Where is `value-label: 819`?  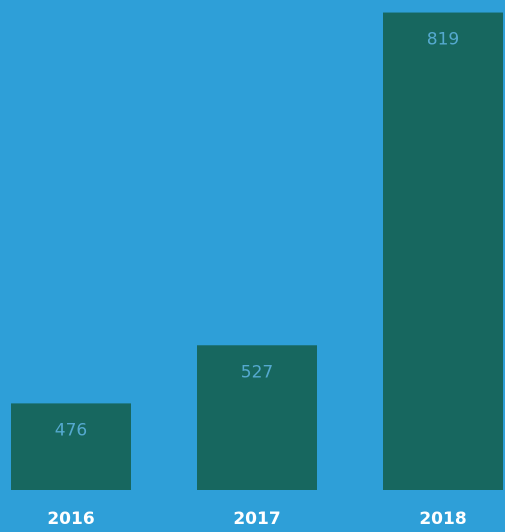
value-label: 819 is located at coordinates (443, 40).